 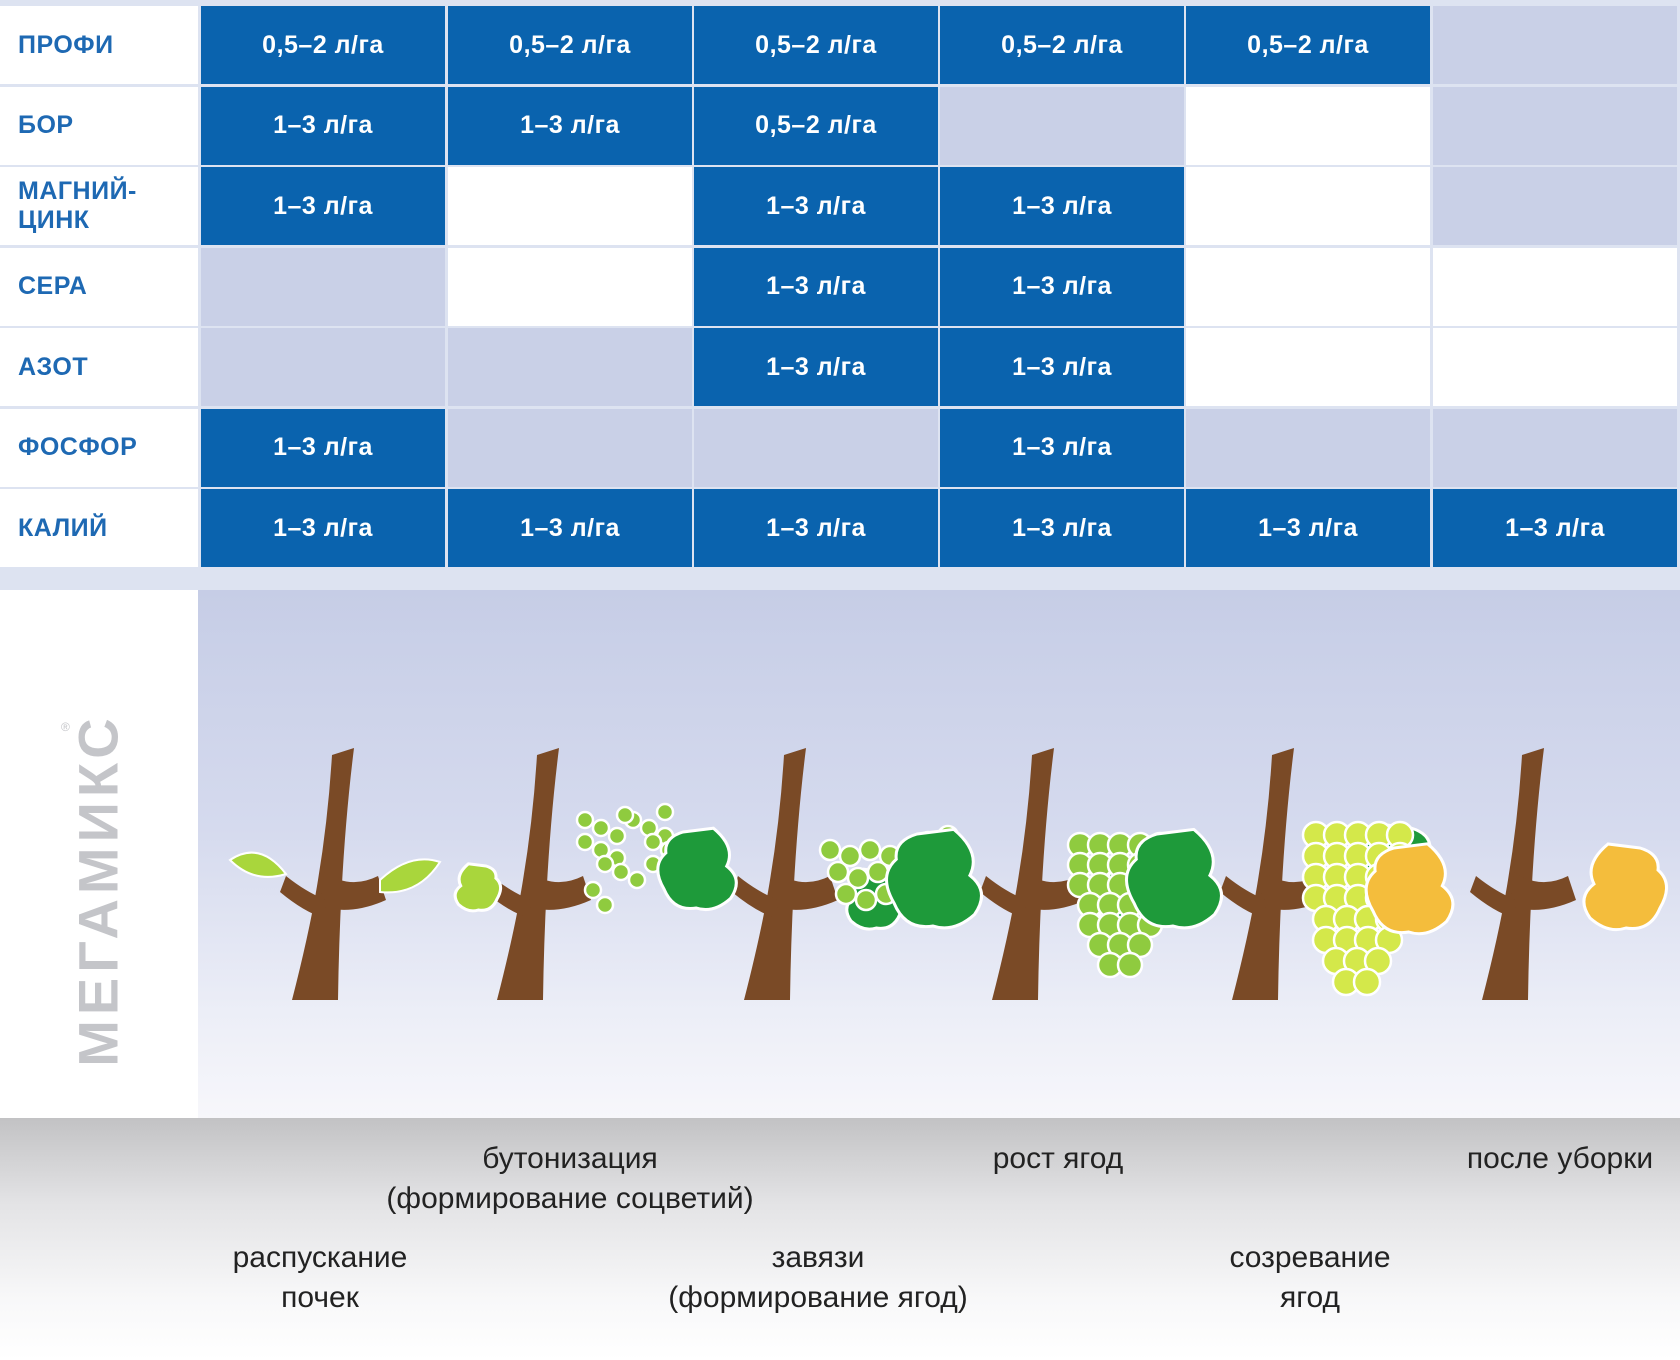 What do you see at coordinates (818, 1277) in the screenshot?
I see `stage-label: завязи (формирование ягод)` at bounding box center [818, 1277].